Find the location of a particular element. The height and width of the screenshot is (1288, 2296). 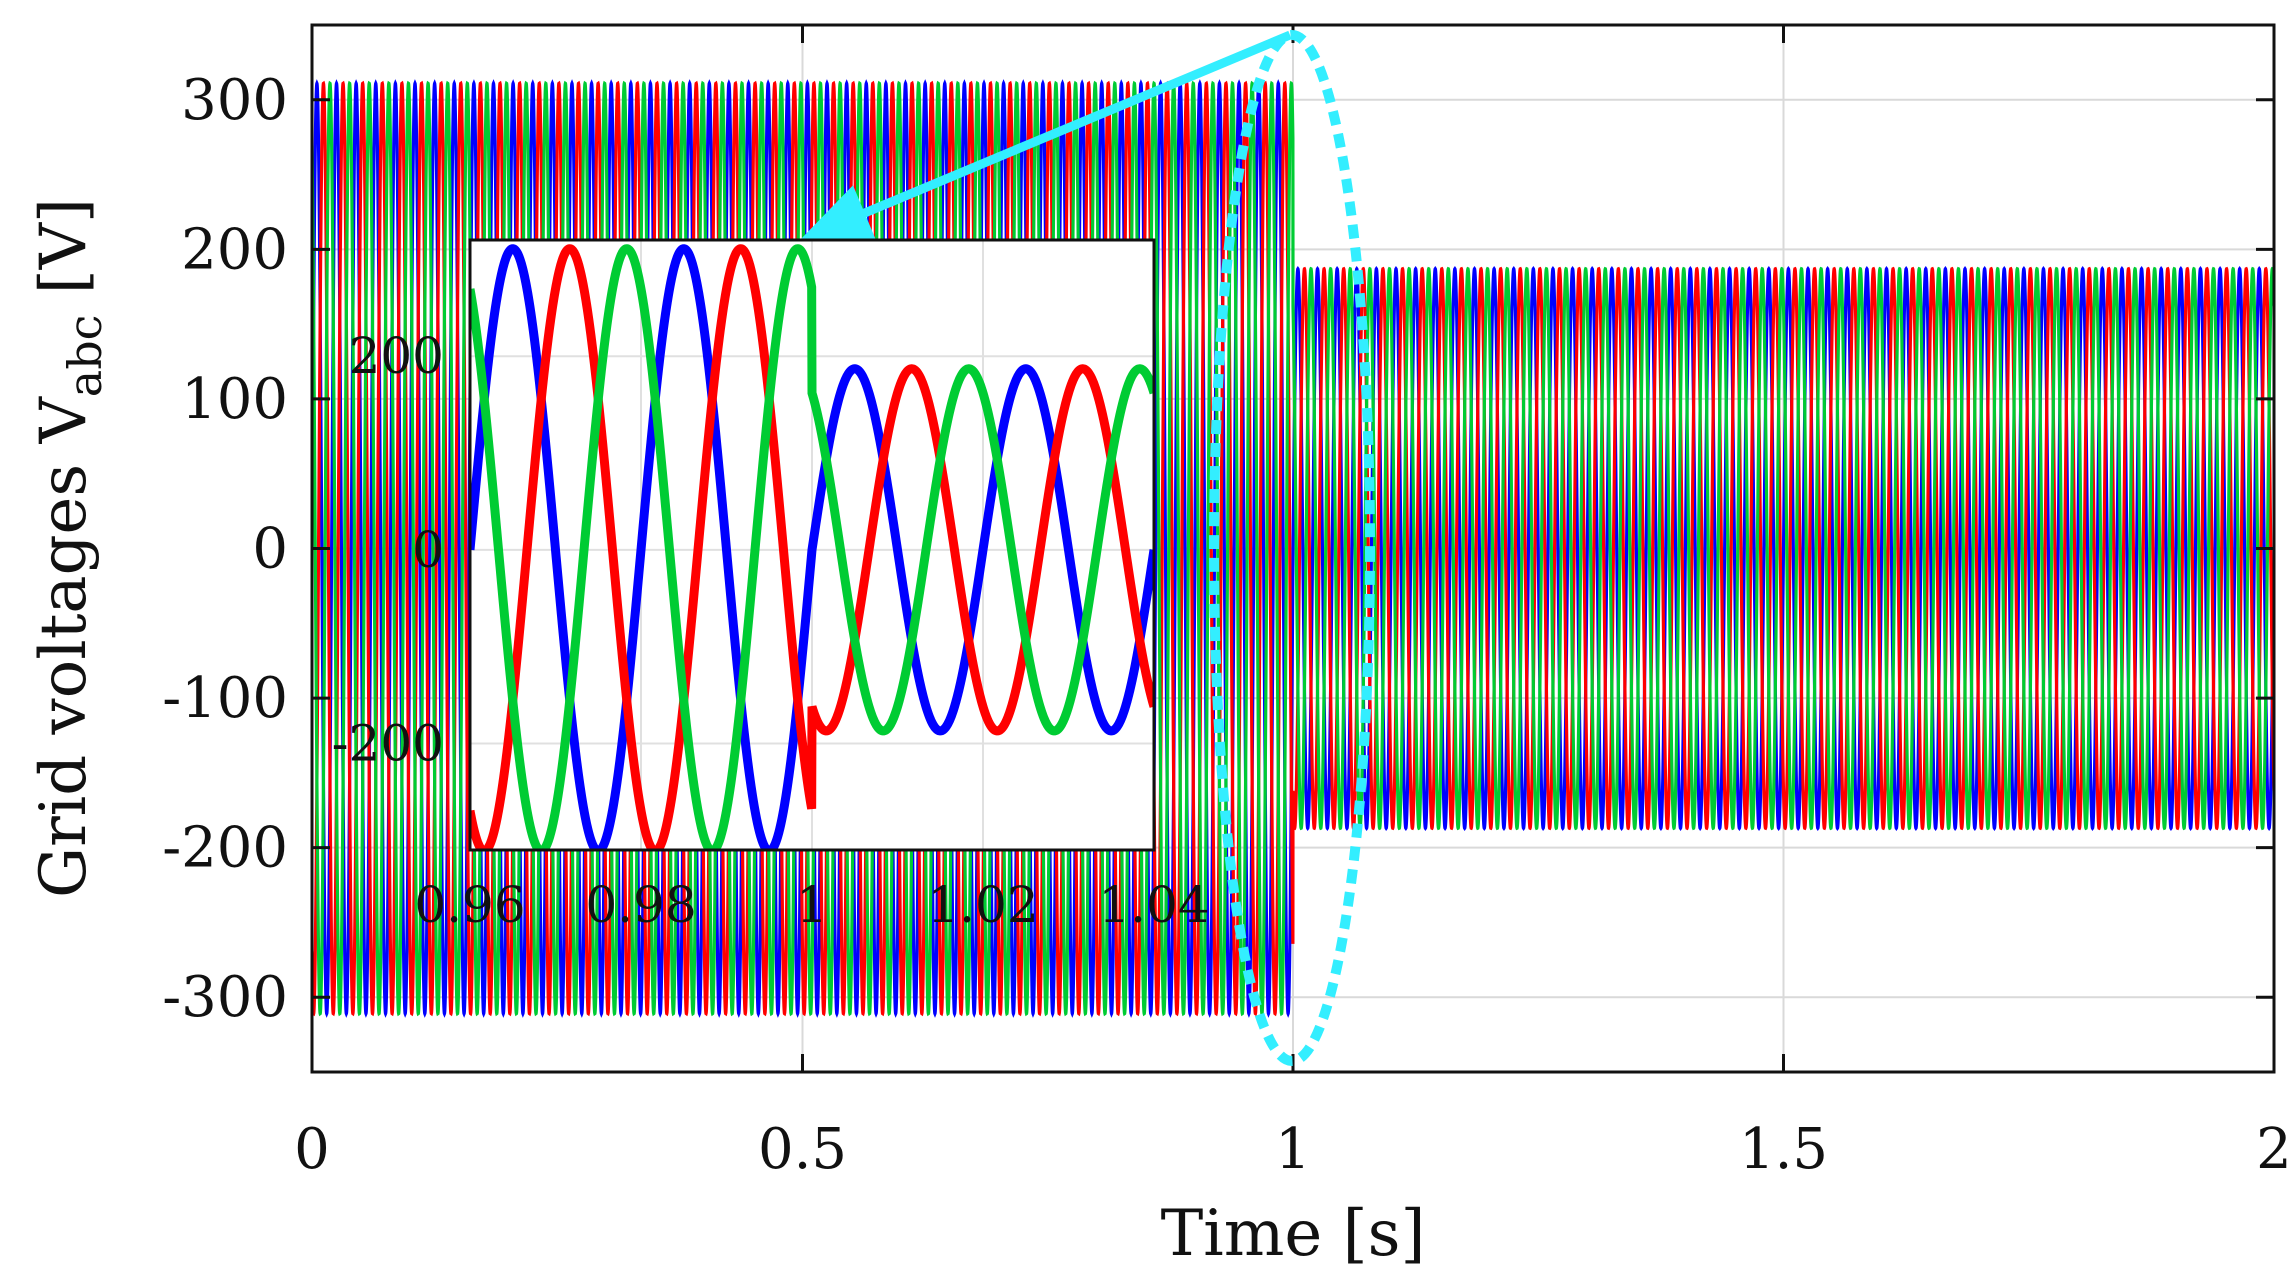

x-axis-label: Time [s] is located at coordinates (1293, 1234).